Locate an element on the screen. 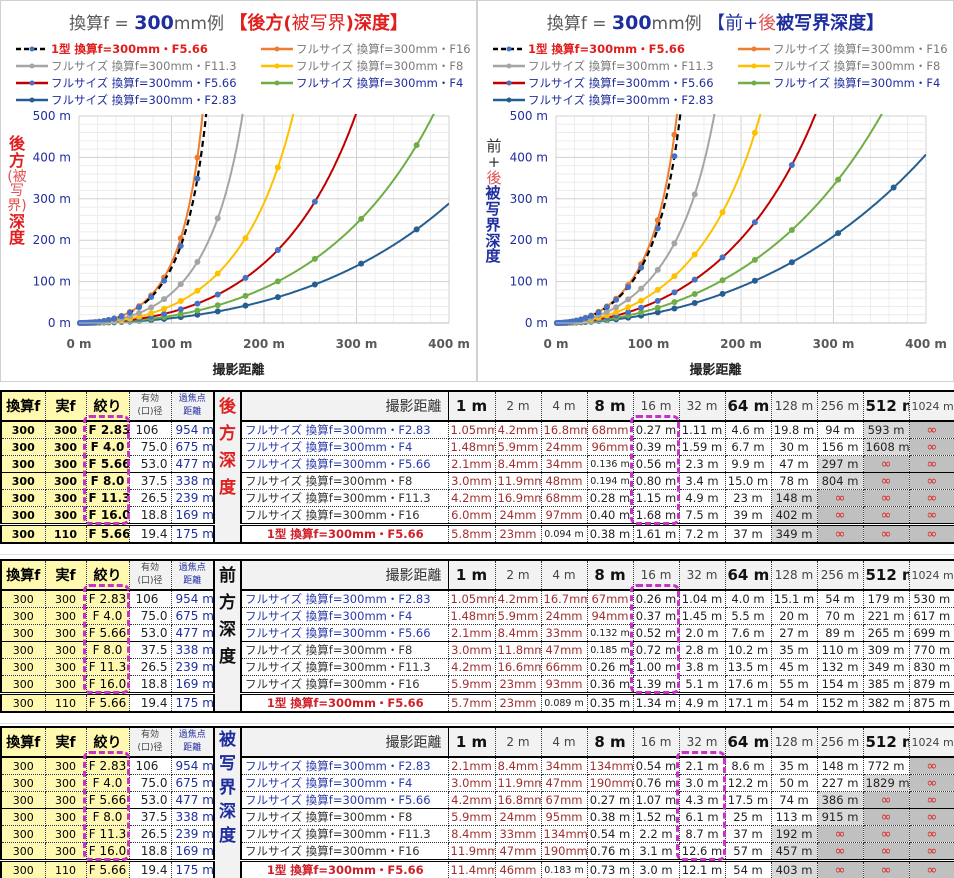  cell-dof-value: 6.0mm is located at coordinates (472, 516).